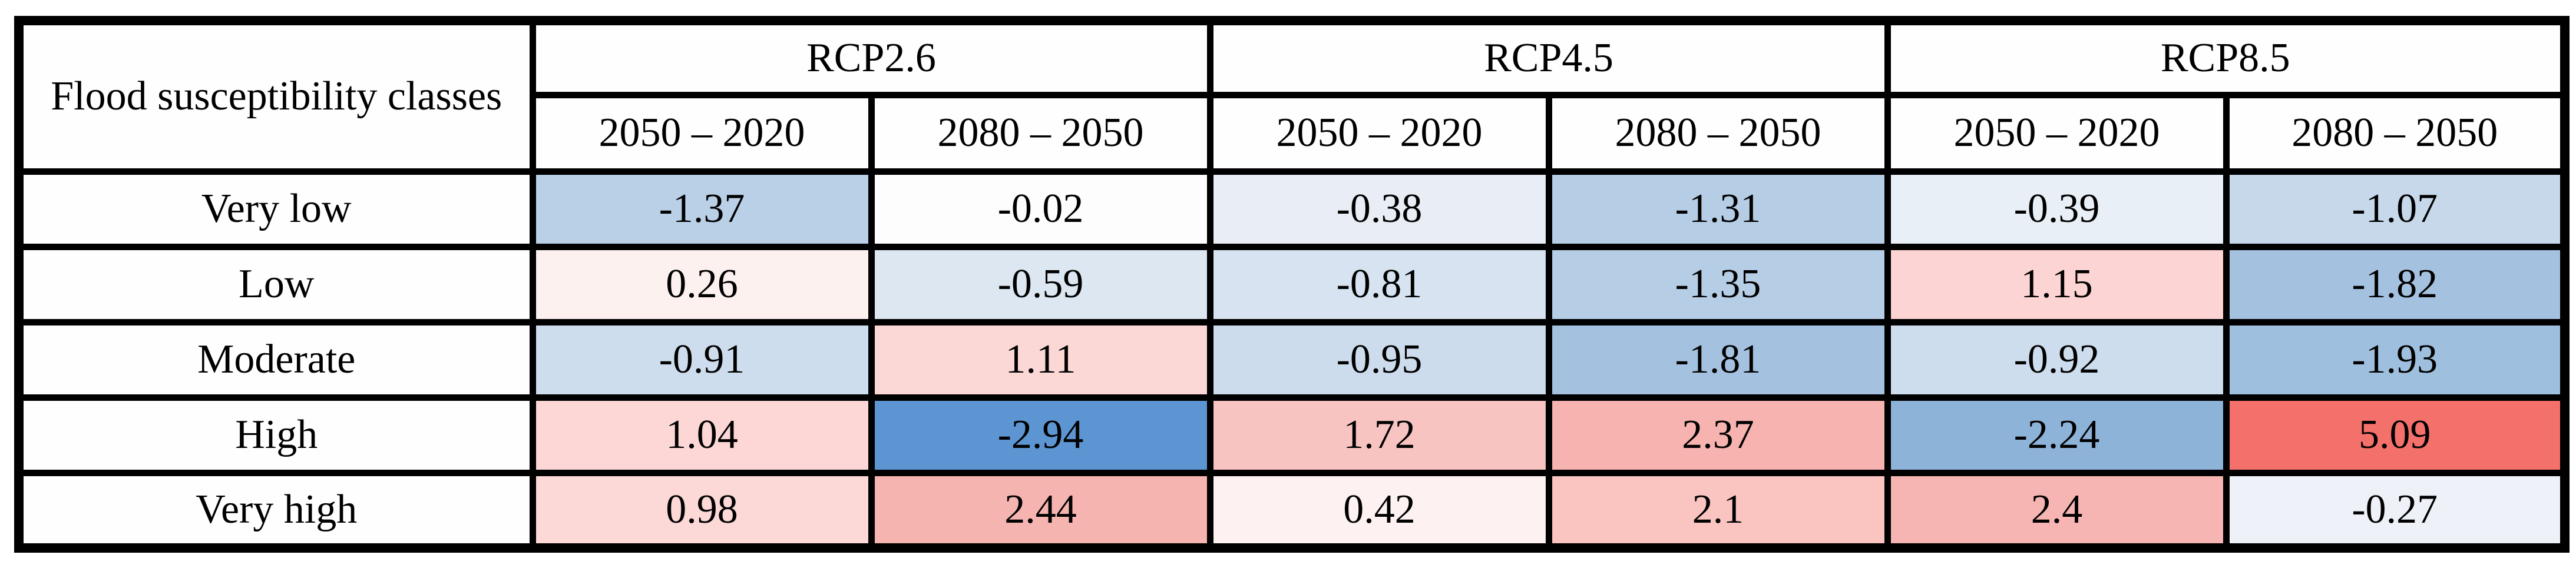 The image size is (2576, 568). What do you see at coordinates (2226, 58) in the screenshot?
I see `group-header-rcp85: RCP8.5` at bounding box center [2226, 58].